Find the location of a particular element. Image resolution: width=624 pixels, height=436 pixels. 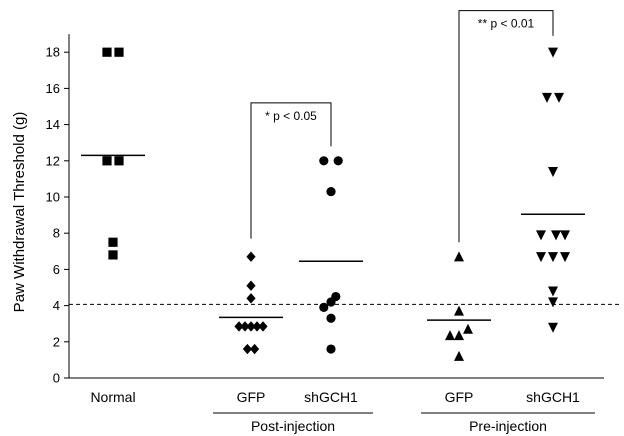

y-tick-label: 14 is located at coordinates (53, 124).